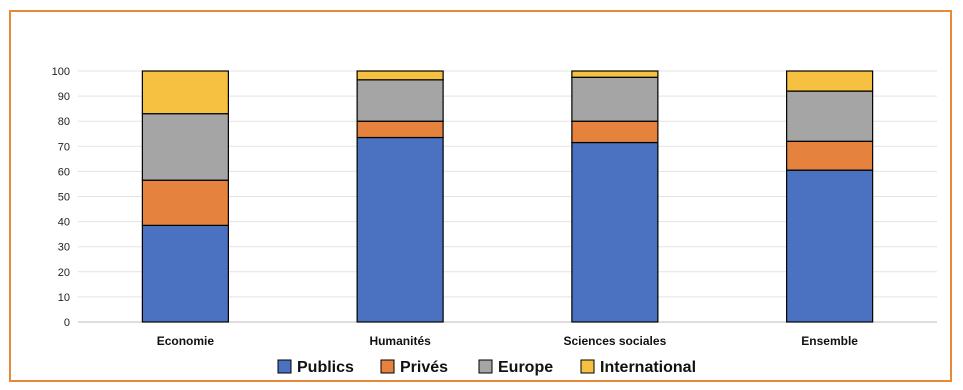 Image resolution: width=963 pixels, height=390 pixels. Describe the element at coordinates (525, 367) in the screenshot. I see `legend-label: Europe` at that location.